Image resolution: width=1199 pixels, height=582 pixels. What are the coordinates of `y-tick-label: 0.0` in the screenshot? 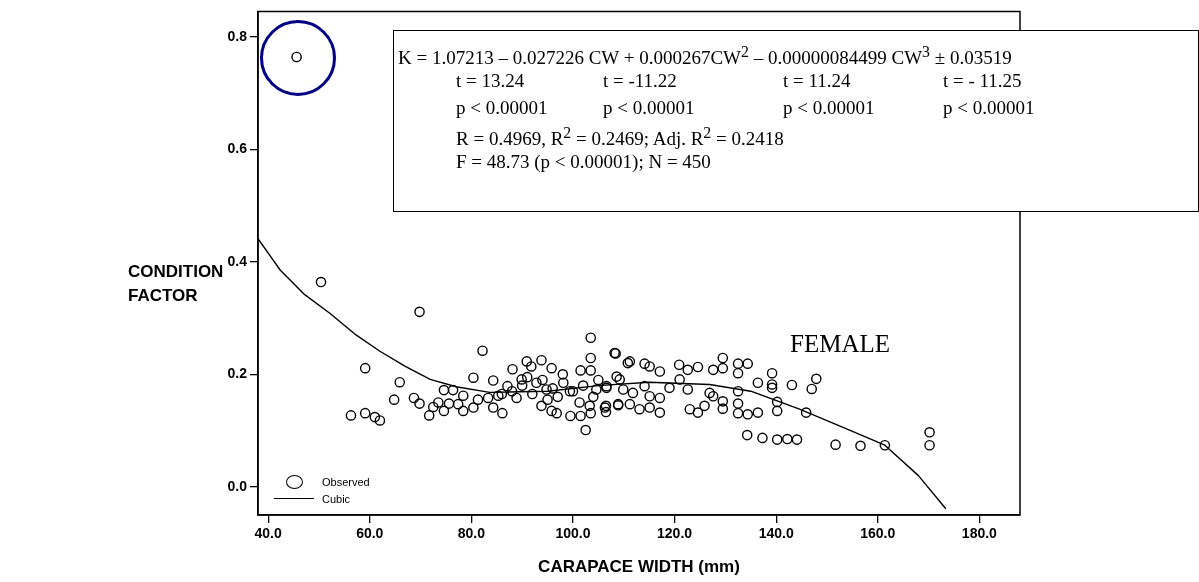 It's located at (237, 485).